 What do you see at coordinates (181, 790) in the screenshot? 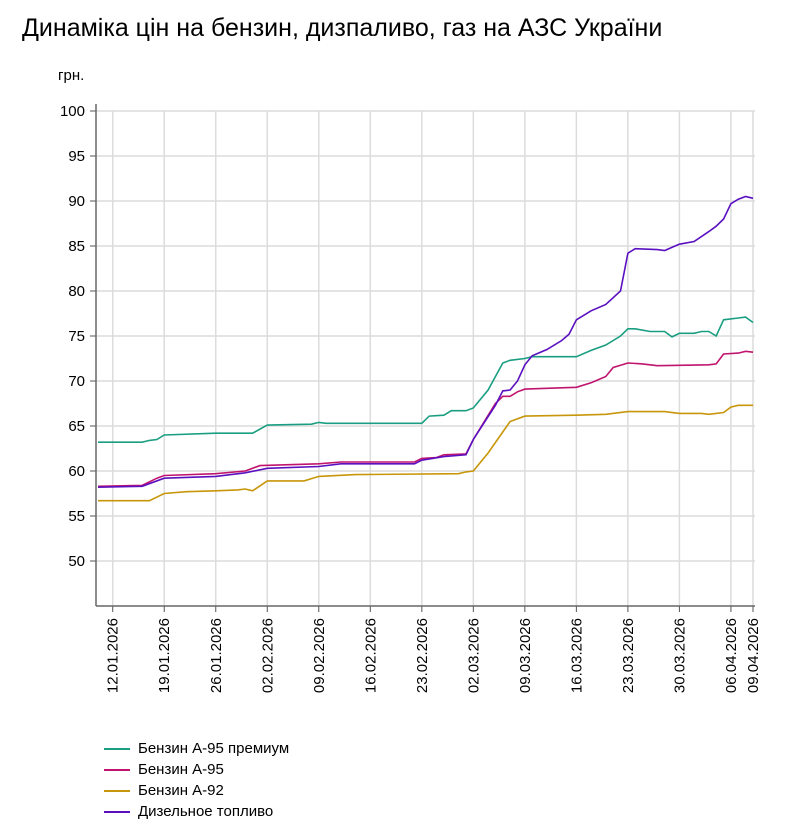
I see `legend-label: Бензин А-92` at bounding box center [181, 790].